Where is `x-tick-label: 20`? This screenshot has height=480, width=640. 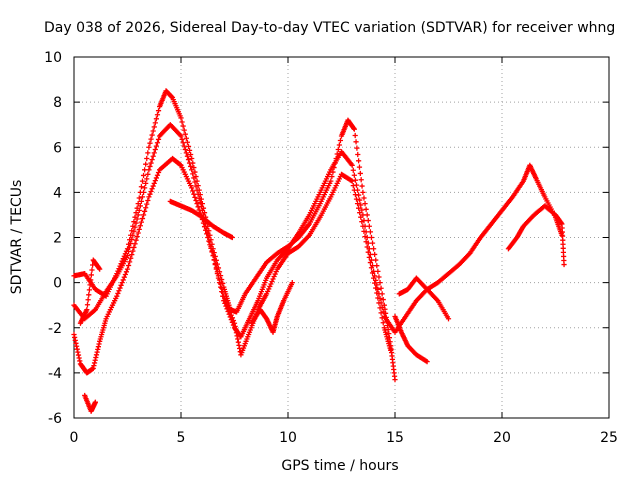 x-tick-label: 20 is located at coordinates (502, 438).